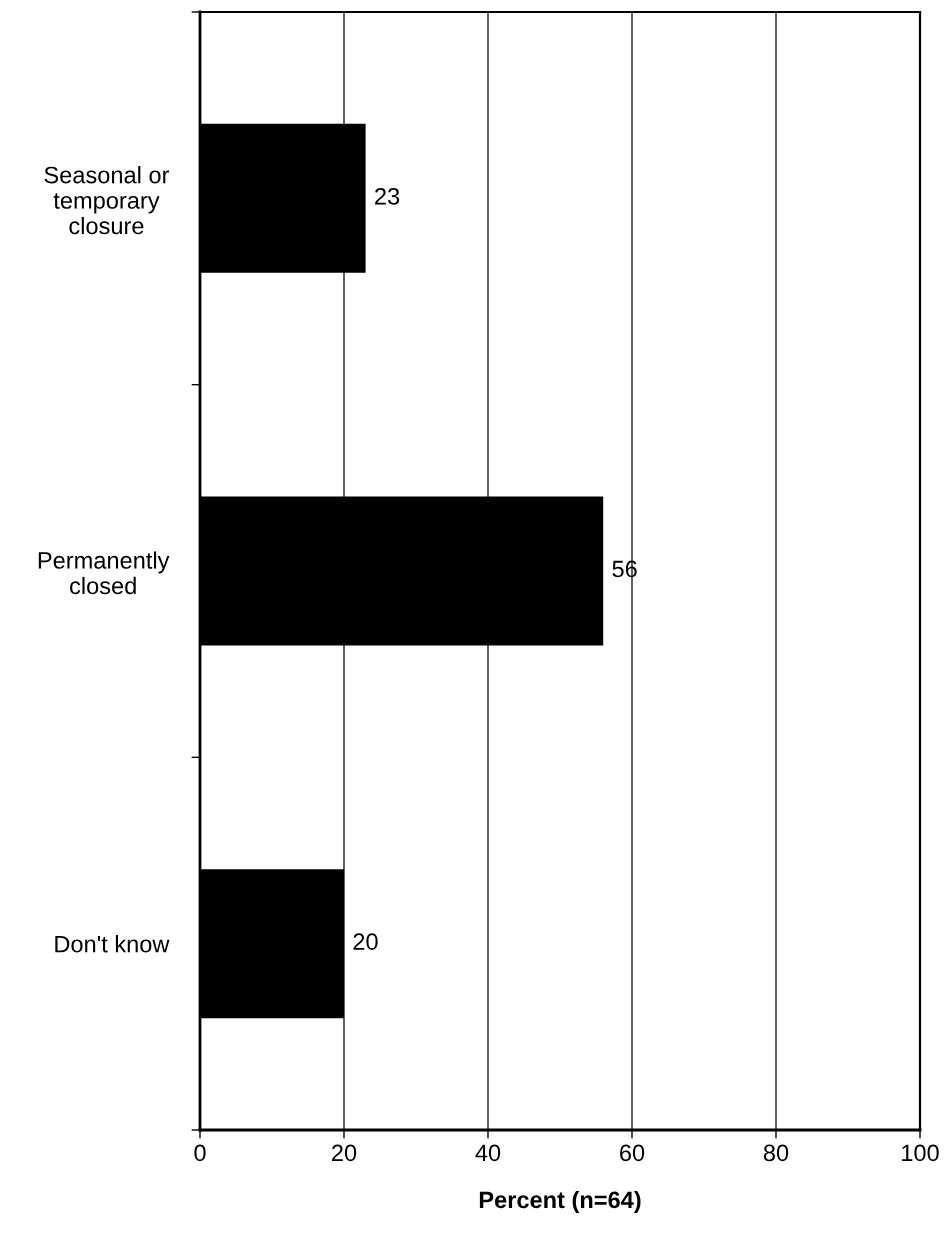  Describe the element at coordinates (560, 1201) in the screenshot. I see `x-axis-title: Percent (n=64)` at that location.